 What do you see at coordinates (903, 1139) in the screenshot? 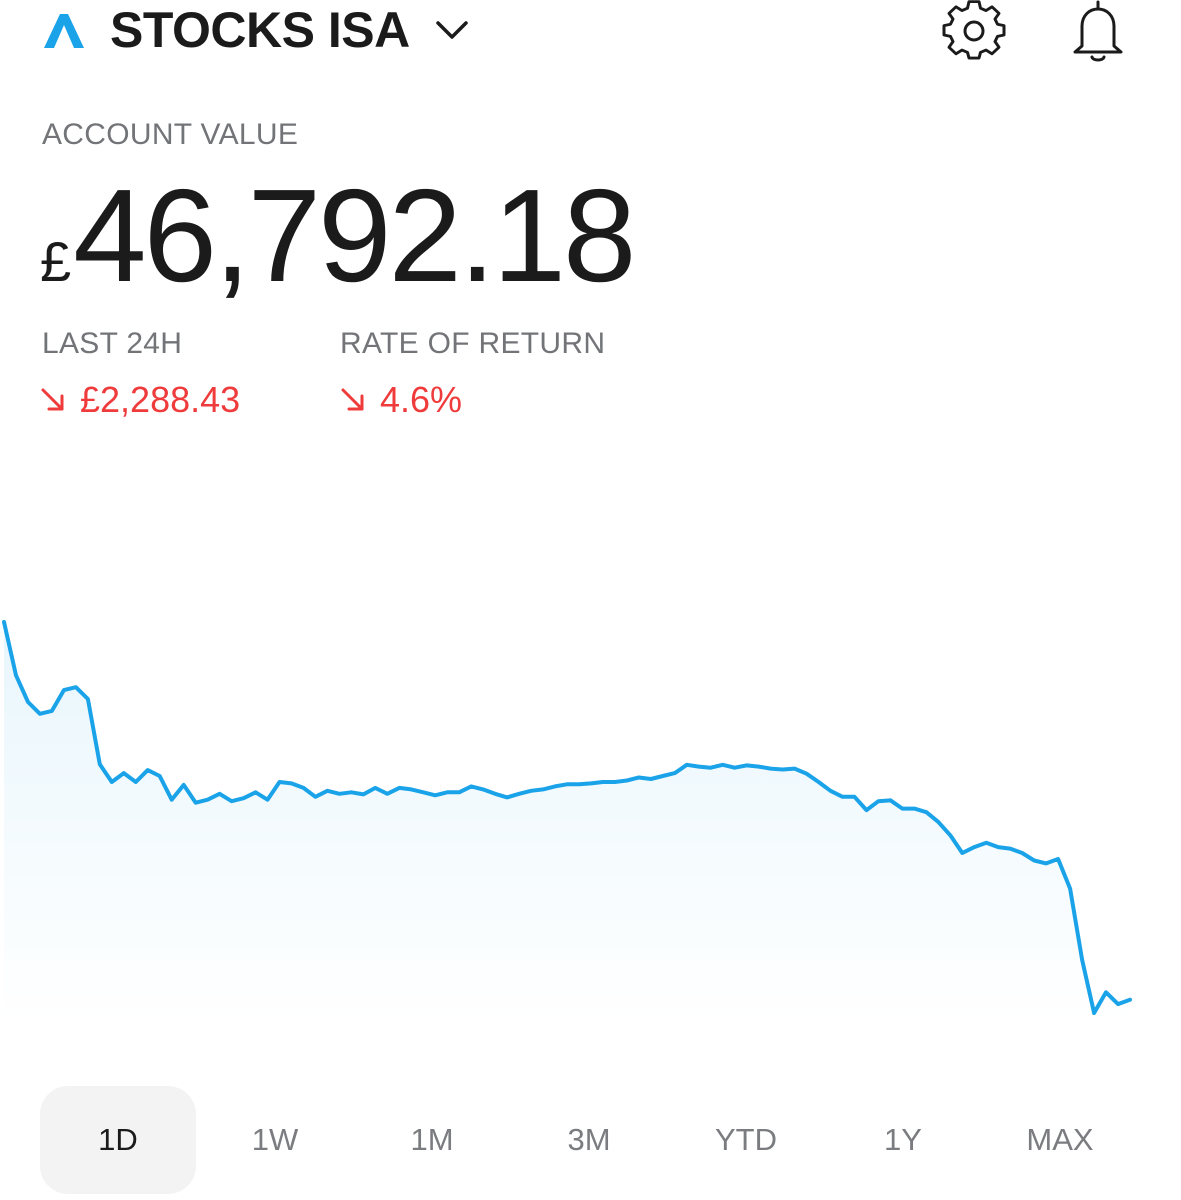
I see `range-1y-button: 1Y` at bounding box center [903, 1139].